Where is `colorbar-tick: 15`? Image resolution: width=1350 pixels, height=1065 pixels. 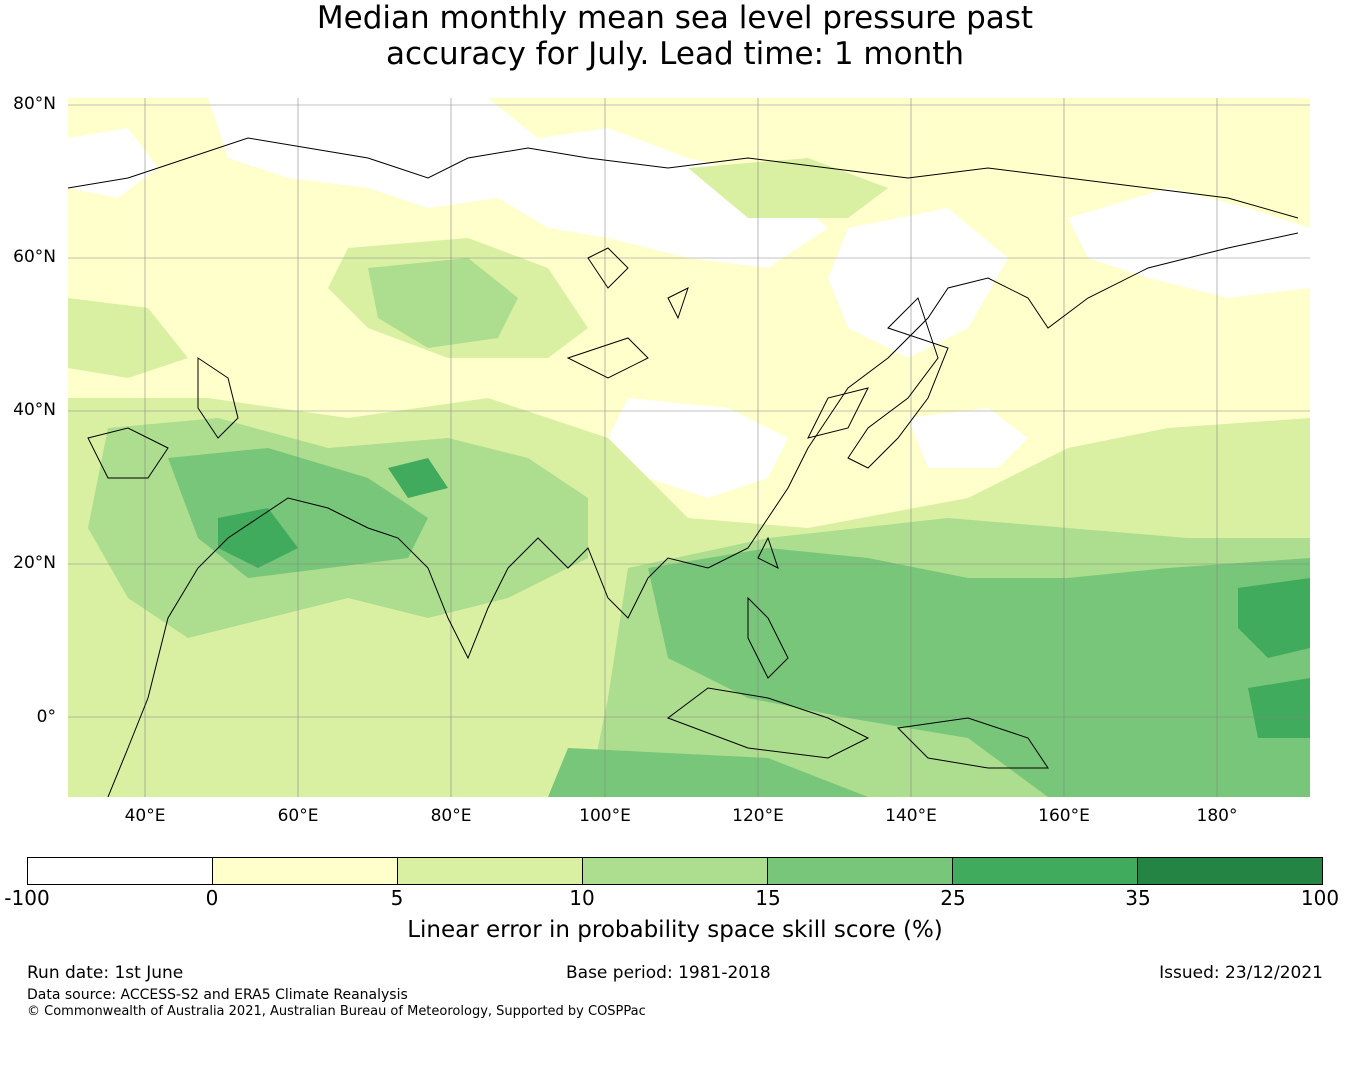
colorbar-tick: 15 is located at coordinates (768, 898).